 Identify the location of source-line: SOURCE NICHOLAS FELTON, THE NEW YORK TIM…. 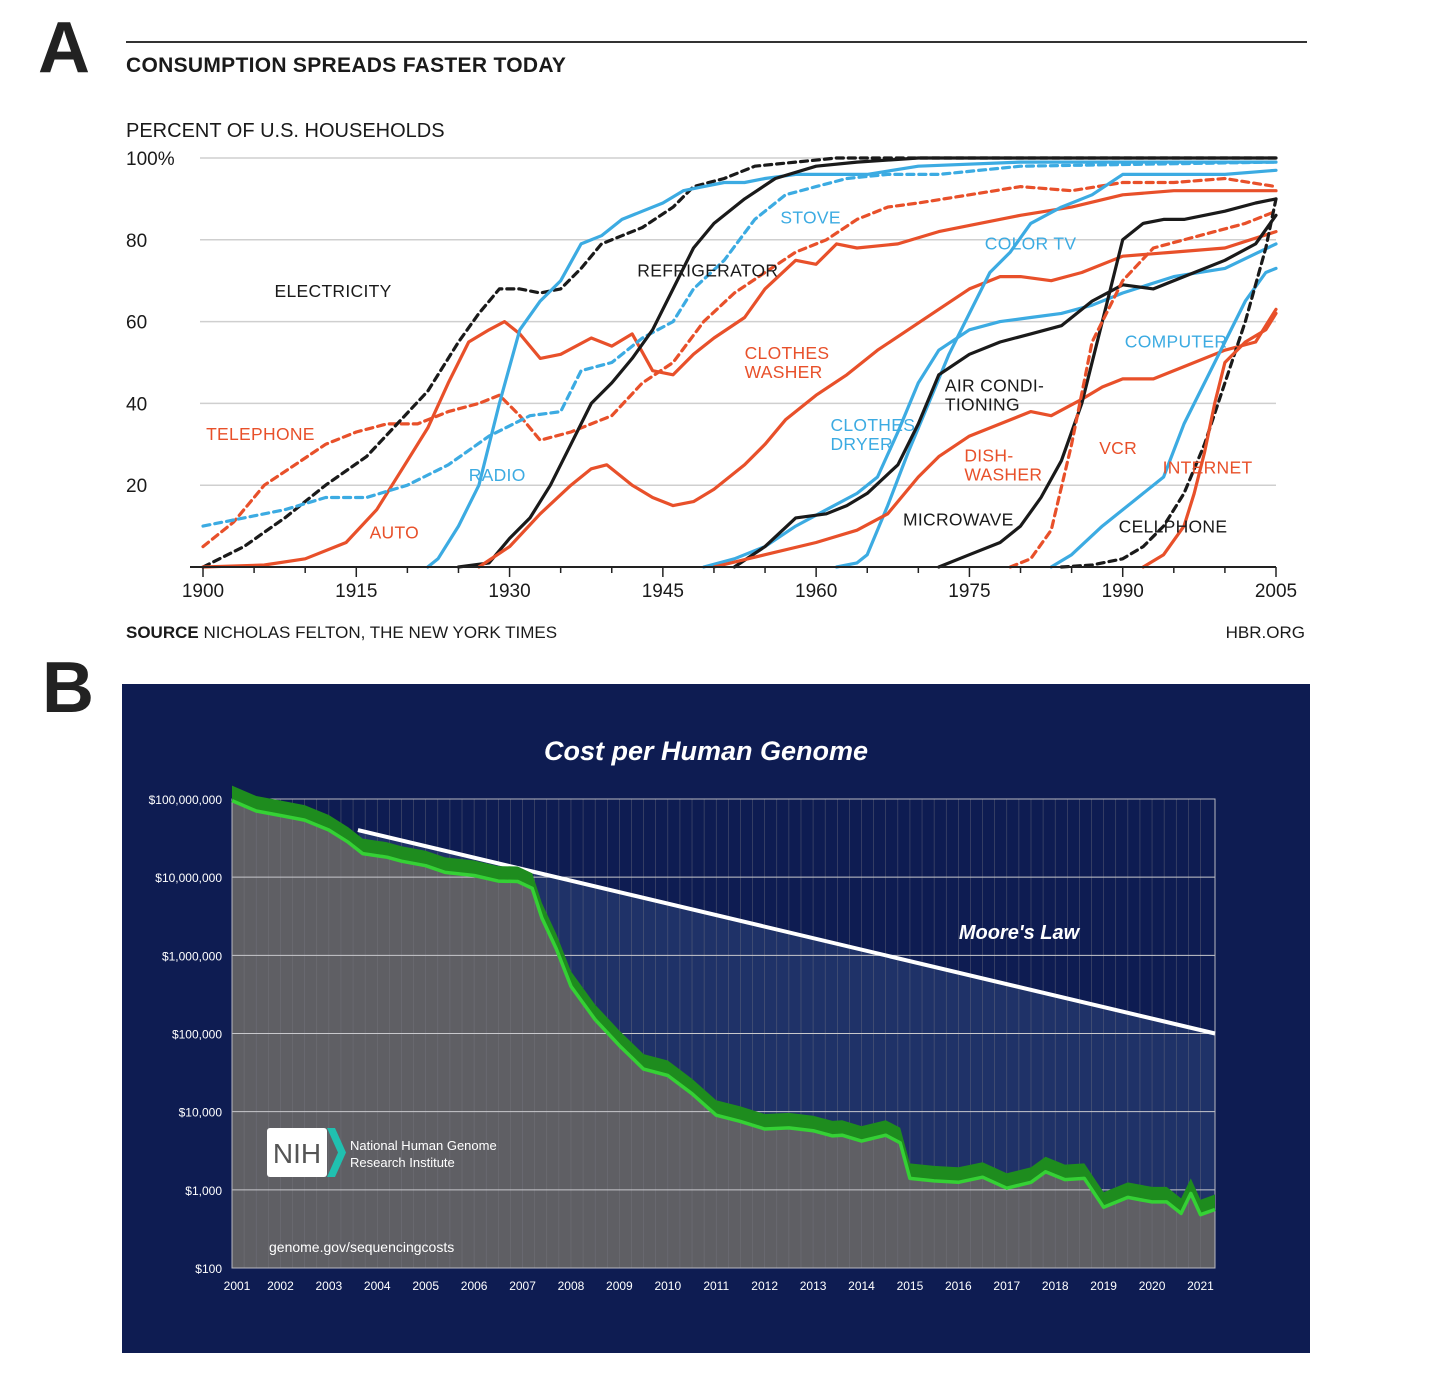
(341, 633).